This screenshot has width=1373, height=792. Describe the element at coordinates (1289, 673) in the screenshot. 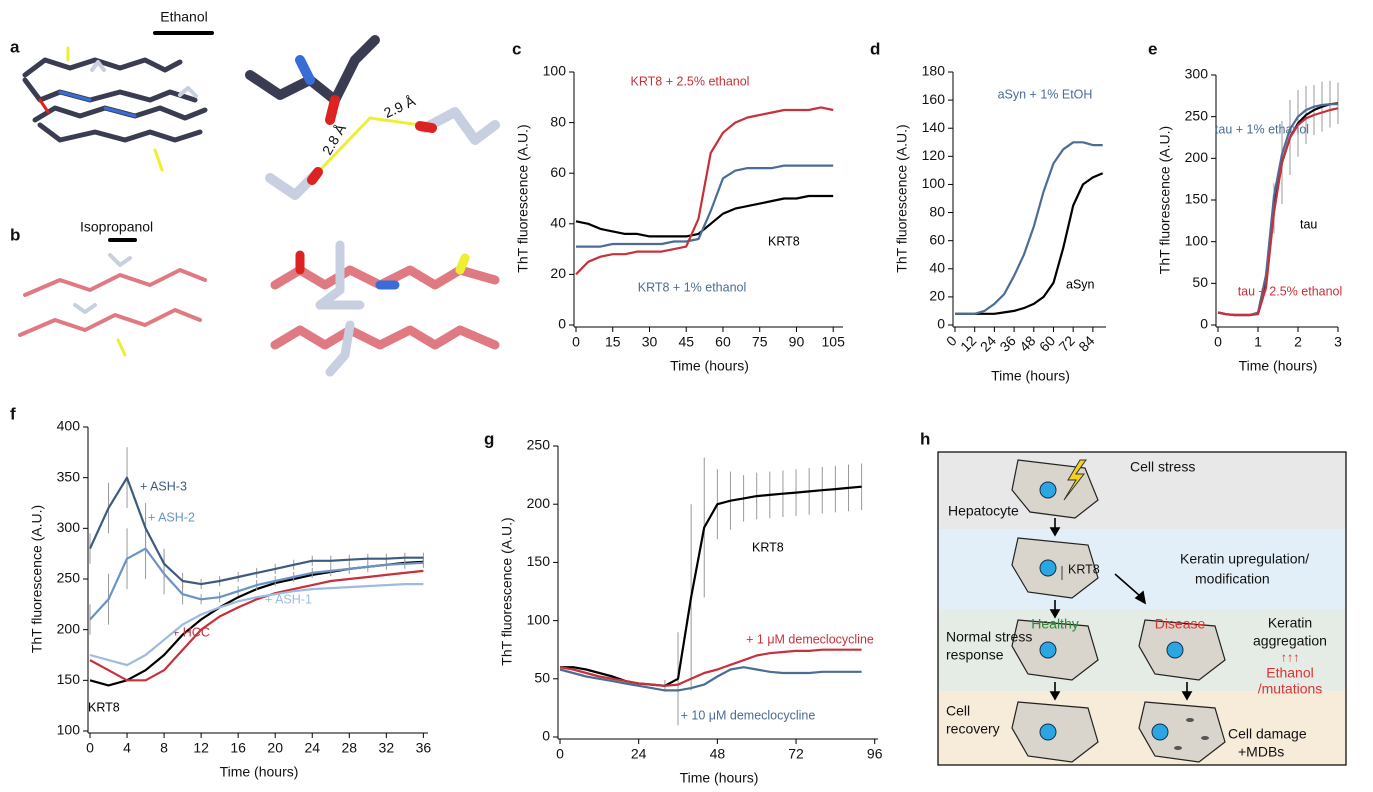

I see `diagram-text: Ethanol` at that location.